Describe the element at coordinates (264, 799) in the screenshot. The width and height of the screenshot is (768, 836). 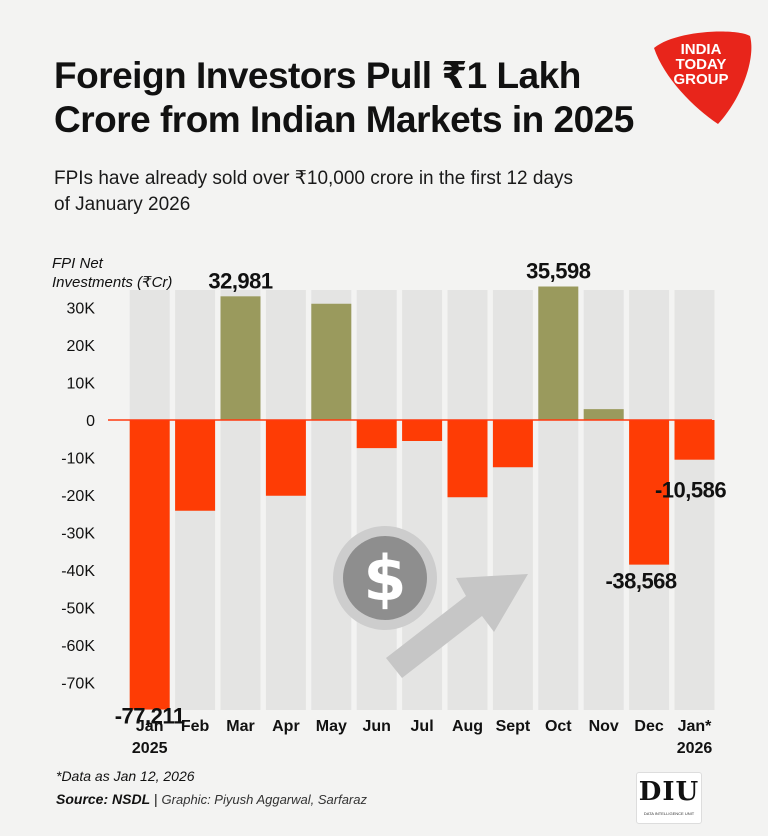
I see `graphic-credit: Graphic: Piyush Aggarwal, Sarfaraz` at that location.